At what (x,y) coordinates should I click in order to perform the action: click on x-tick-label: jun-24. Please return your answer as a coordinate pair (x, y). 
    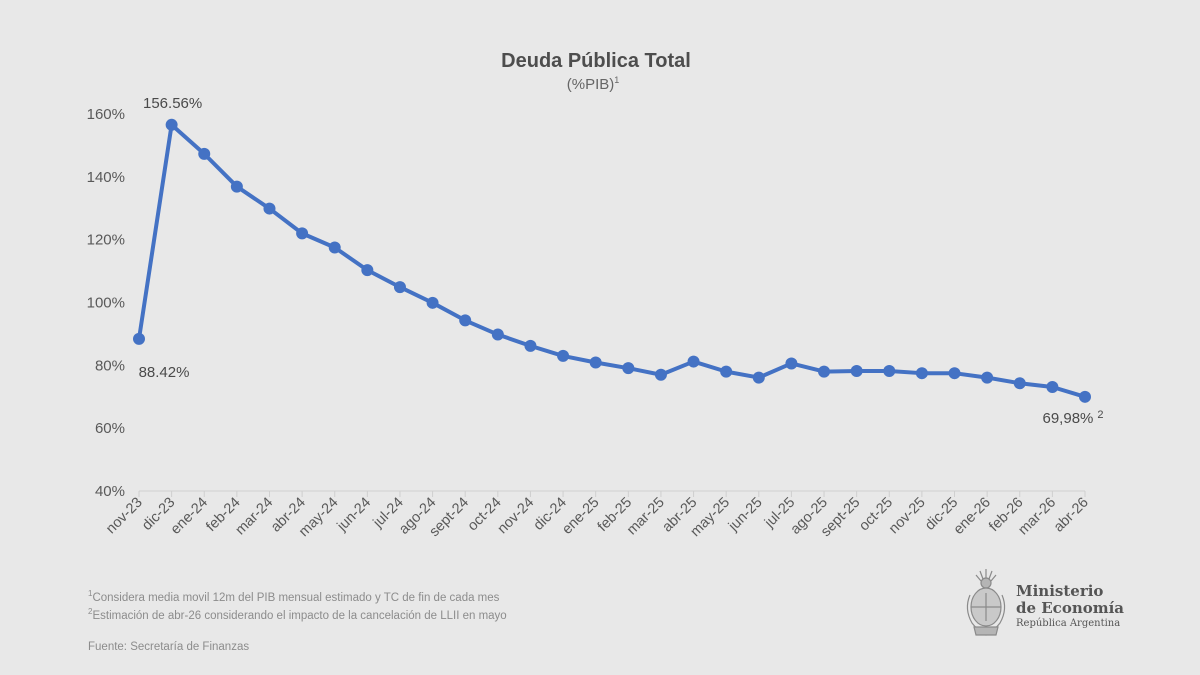
    Looking at the image, I should click on (354, 515).